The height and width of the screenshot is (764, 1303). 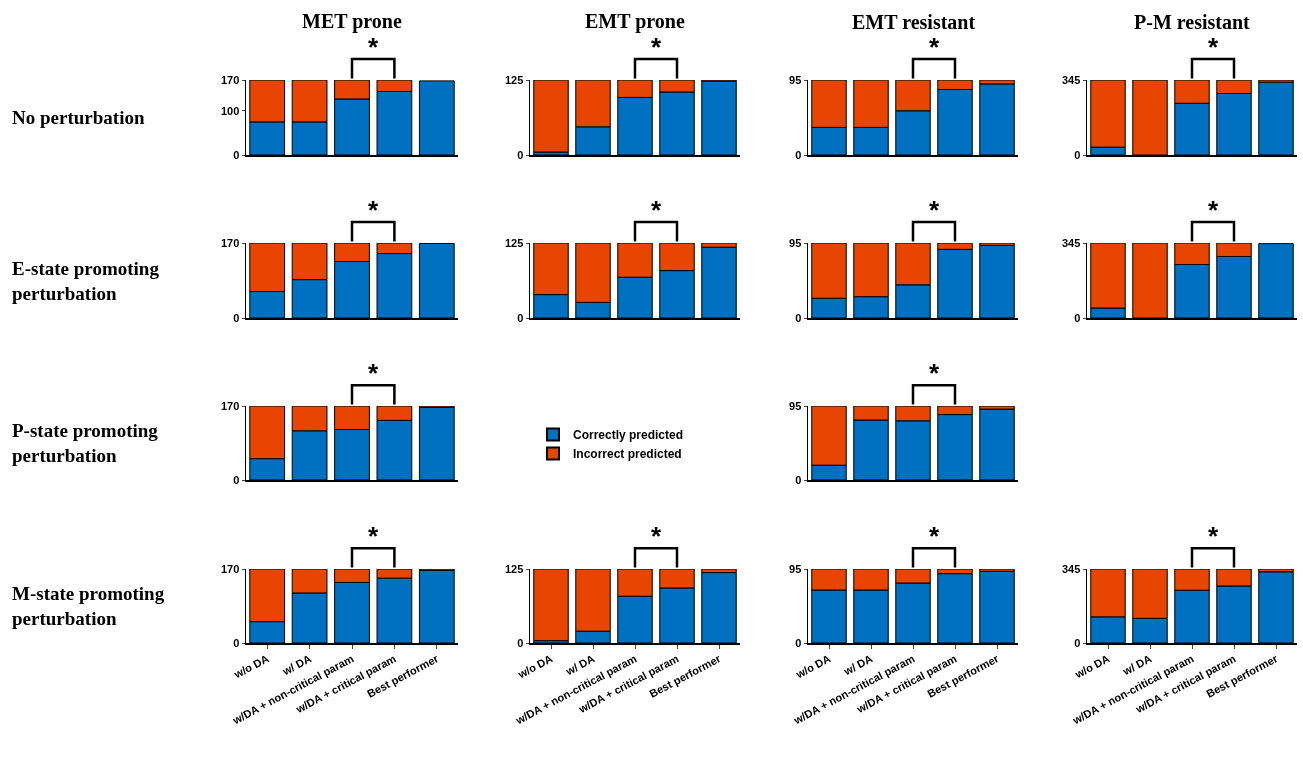 I want to click on y-axis-title: E-state promoting perturbation, so click(x=86, y=281).